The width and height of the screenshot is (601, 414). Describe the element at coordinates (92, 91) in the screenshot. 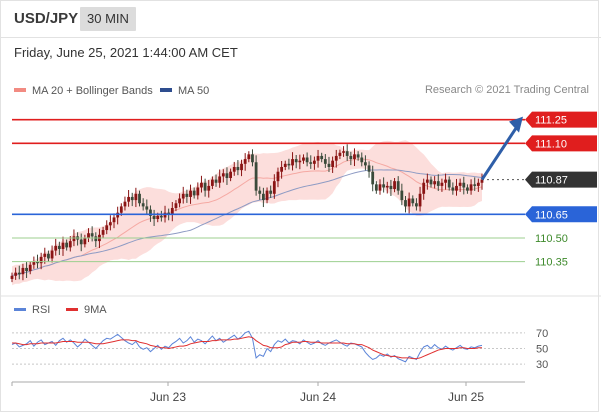

I see `legend-label-bollinger: MA 20 + Bollinger Bands` at that location.